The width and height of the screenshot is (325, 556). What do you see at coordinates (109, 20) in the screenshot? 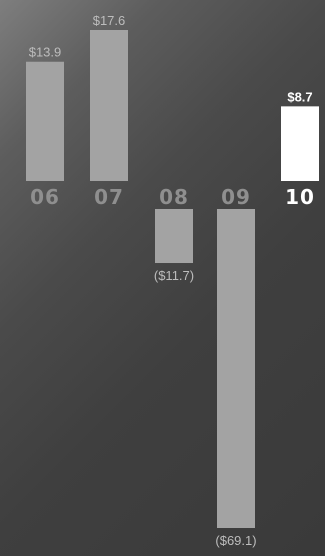
I see `value-label-07: $17.6` at bounding box center [109, 20].